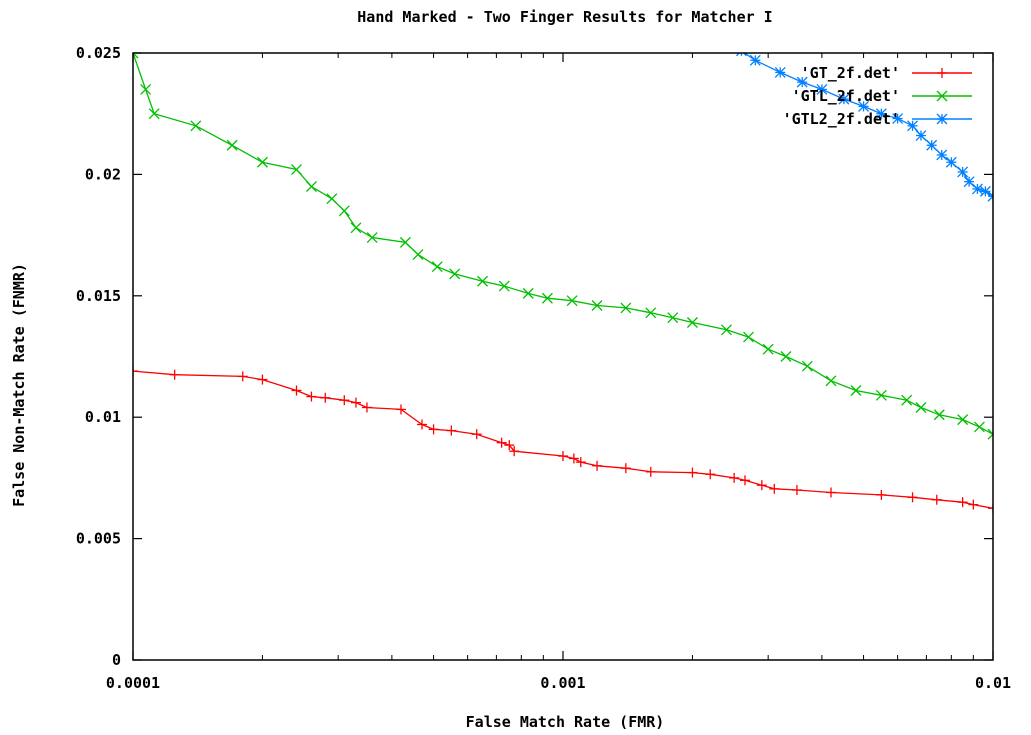  I want to click on series-group, so click(864, 127).